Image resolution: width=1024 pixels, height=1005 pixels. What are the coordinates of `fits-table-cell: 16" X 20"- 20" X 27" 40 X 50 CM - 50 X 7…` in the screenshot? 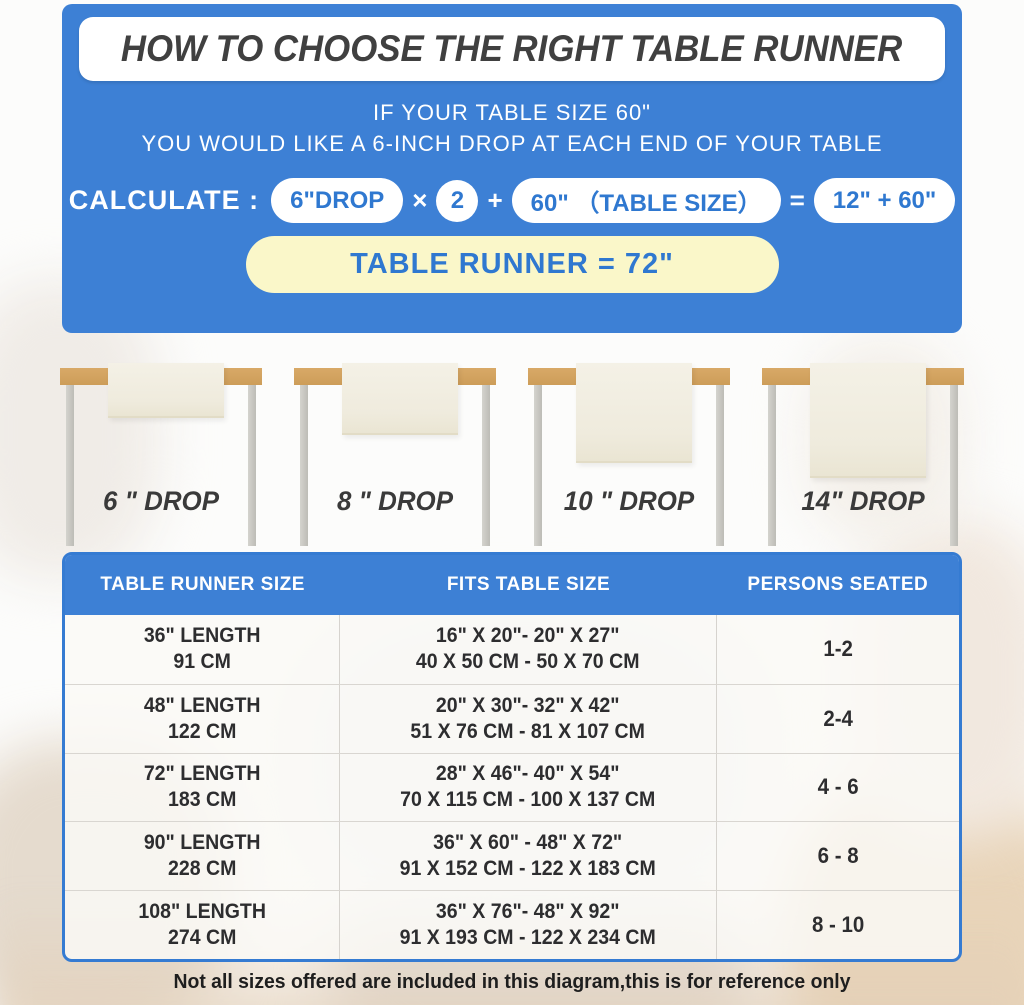 It's located at (528, 649).